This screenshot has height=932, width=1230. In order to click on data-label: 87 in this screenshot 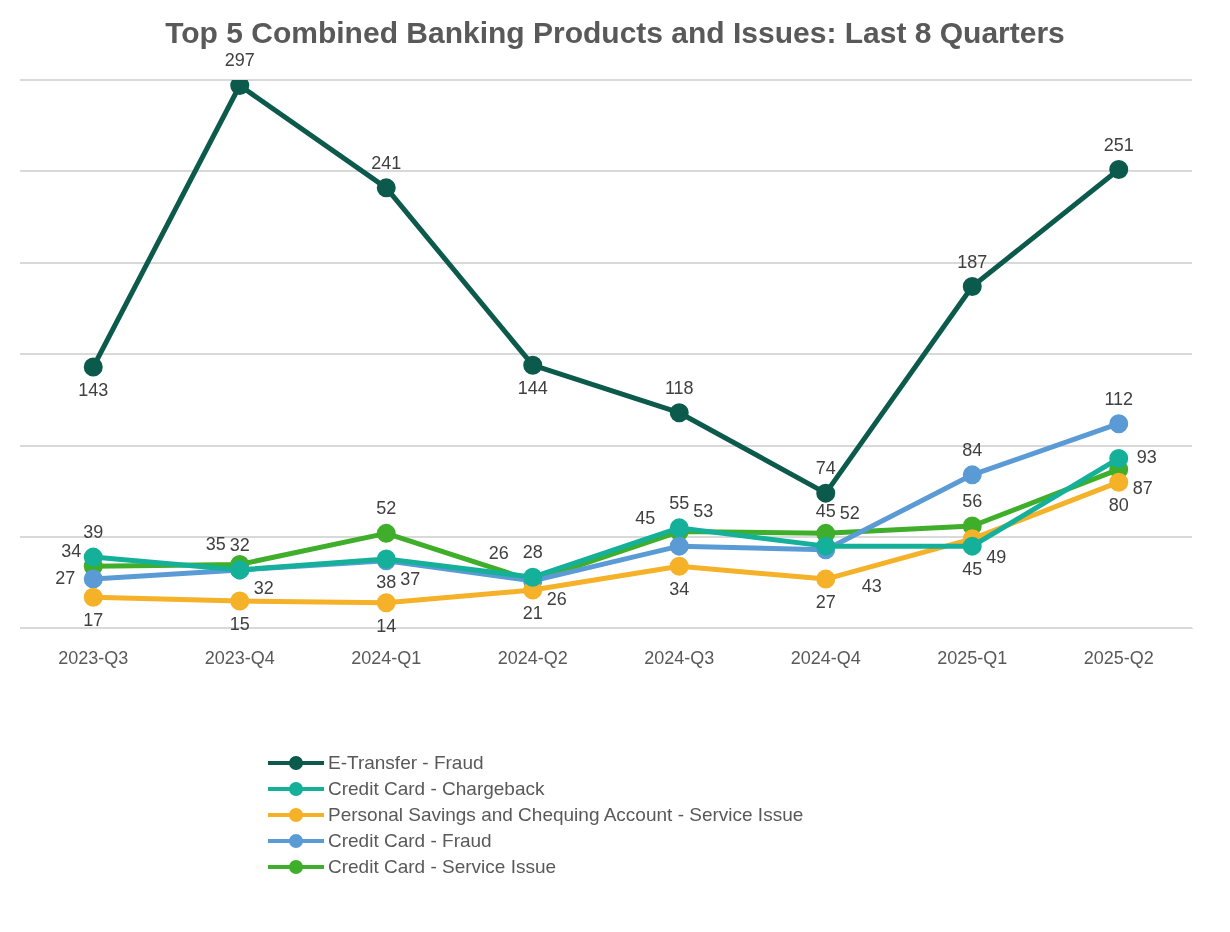, I will do `click(1142, 487)`.